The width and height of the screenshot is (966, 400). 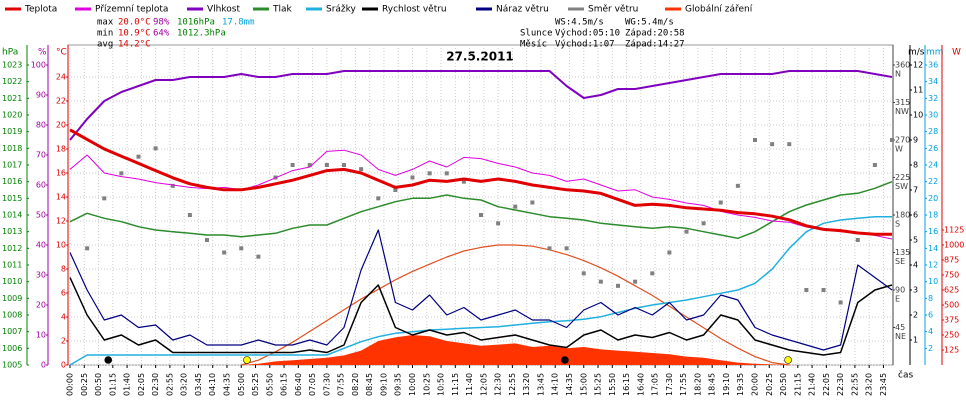 I want to click on y-tick-label: 1013, so click(x=12, y=231).